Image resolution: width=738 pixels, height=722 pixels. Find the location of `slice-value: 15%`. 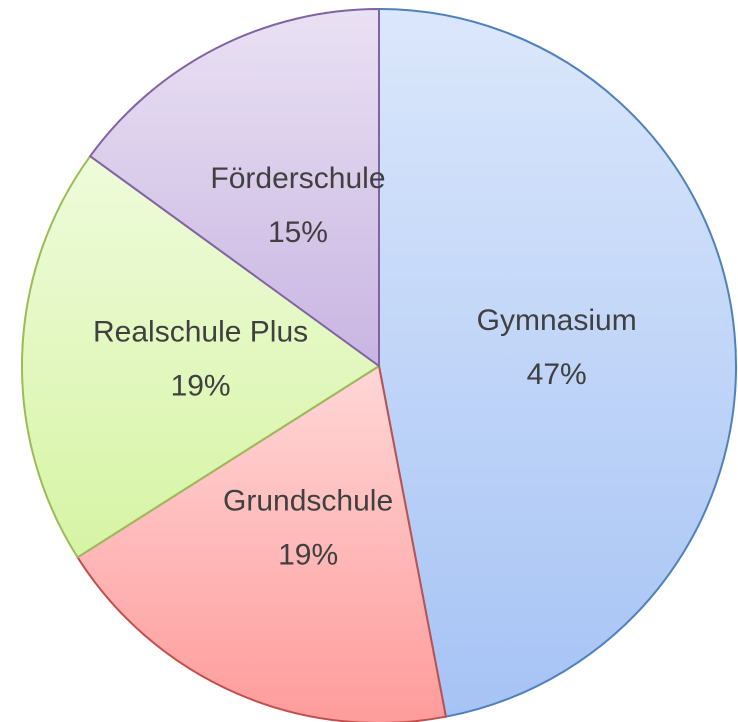

slice-value: 15% is located at coordinates (298, 232).